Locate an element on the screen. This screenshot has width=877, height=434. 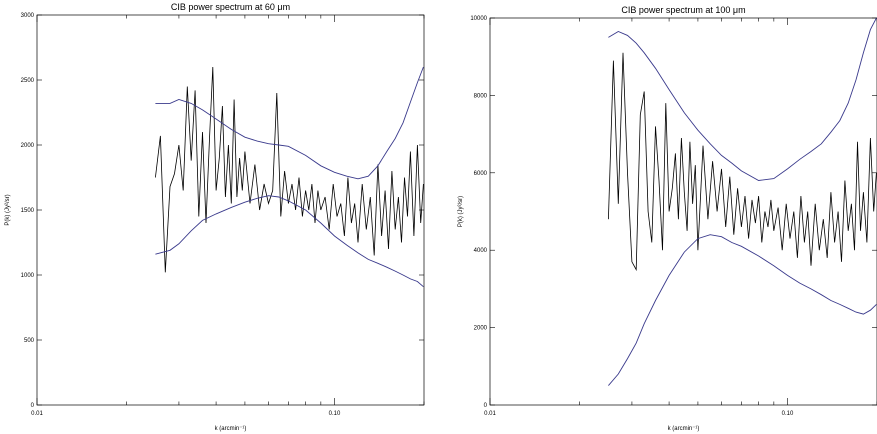
y-tick-label: 8000 is located at coordinates (481, 96).